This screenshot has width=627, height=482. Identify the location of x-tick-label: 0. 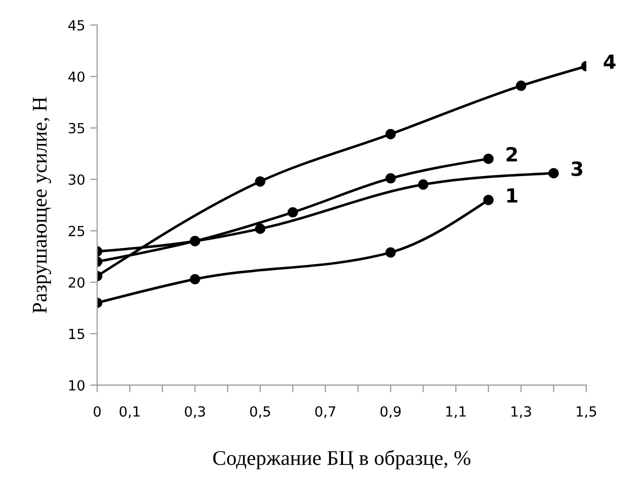
(97, 411).